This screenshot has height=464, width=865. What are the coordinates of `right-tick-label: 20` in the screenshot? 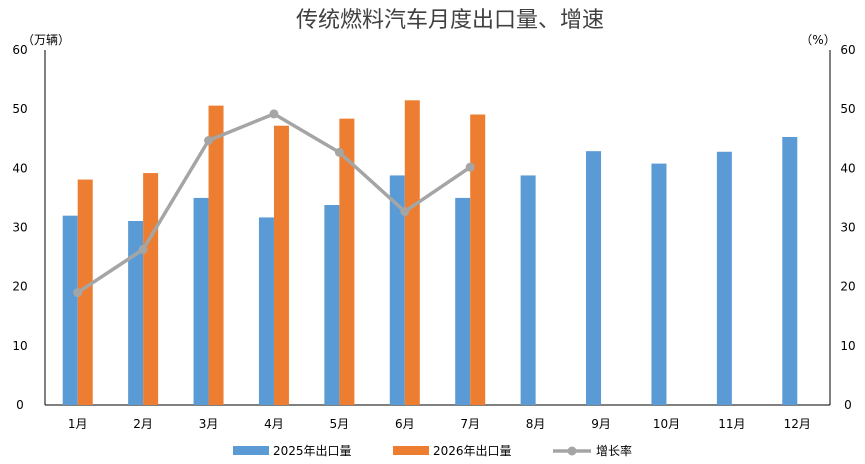 It's located at (847, 287).